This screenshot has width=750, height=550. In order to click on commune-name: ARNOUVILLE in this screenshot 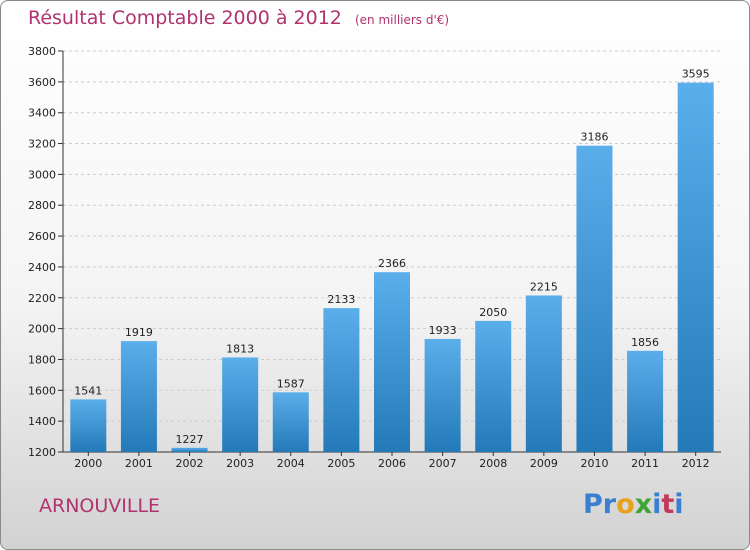, I will do `click(100, 506)`.